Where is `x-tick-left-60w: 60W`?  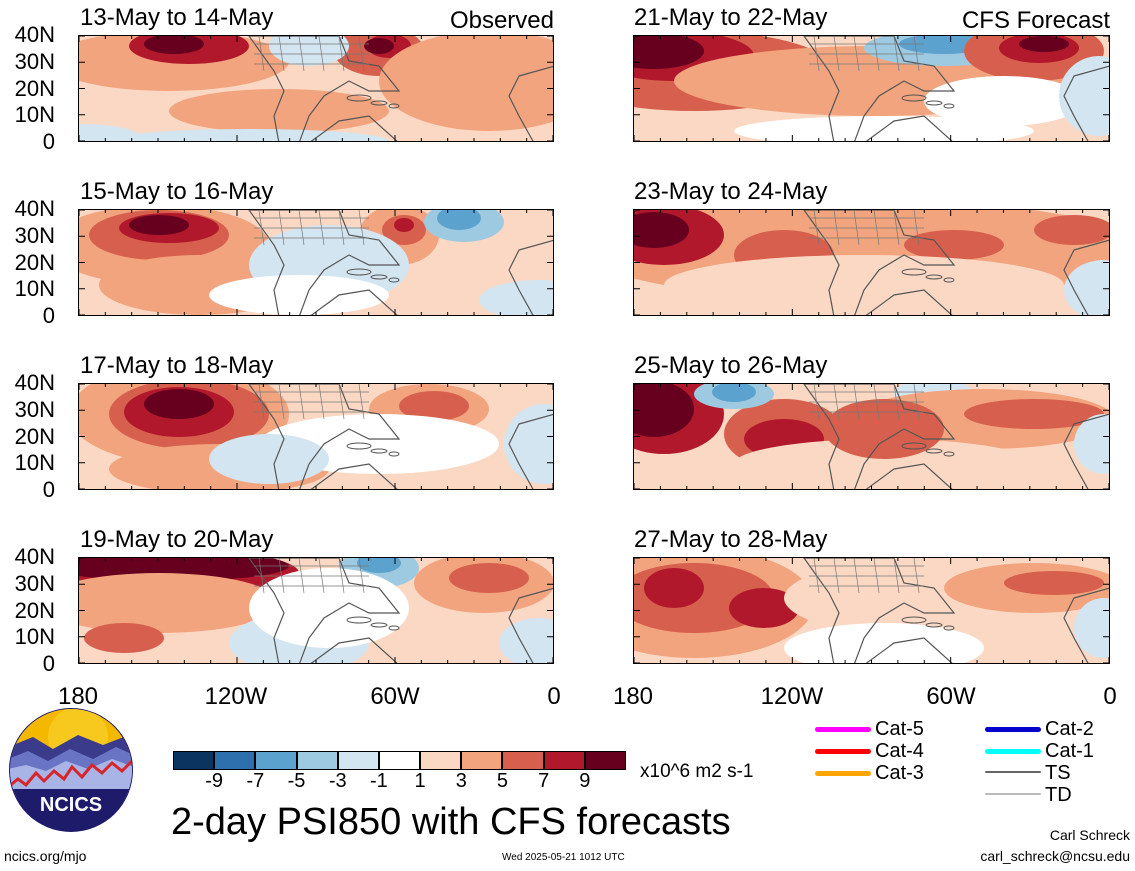
x-tick-left-60w: 60W is located at coordinates (395, 696).